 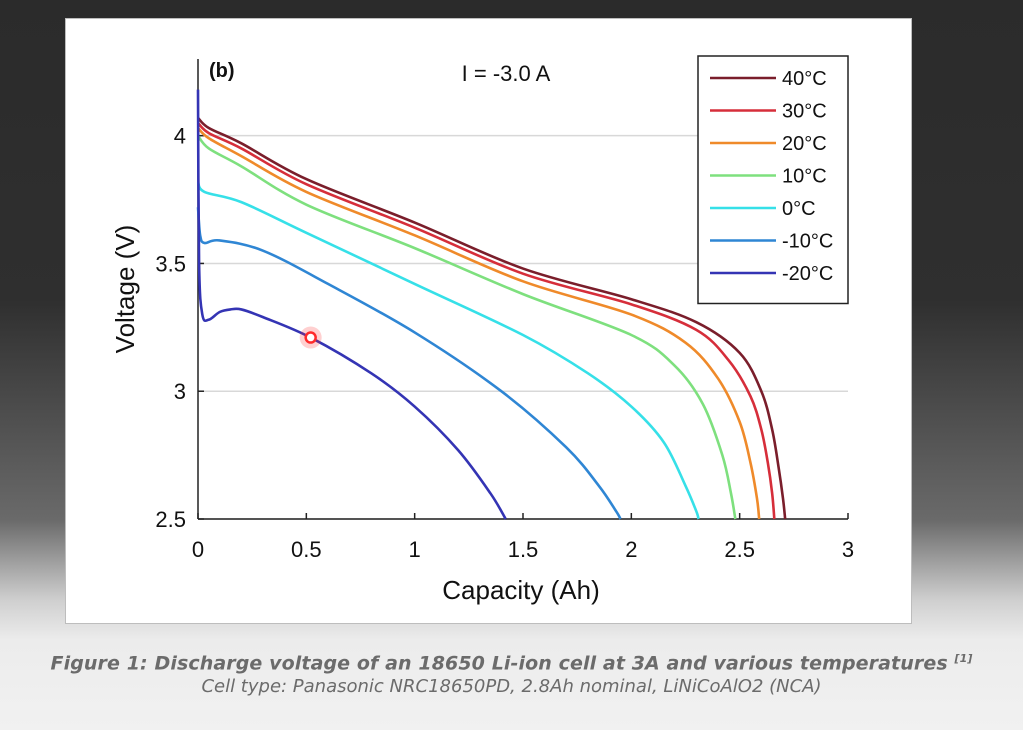 I want to click on caption-reference: [1], so click(x=963, y=658).